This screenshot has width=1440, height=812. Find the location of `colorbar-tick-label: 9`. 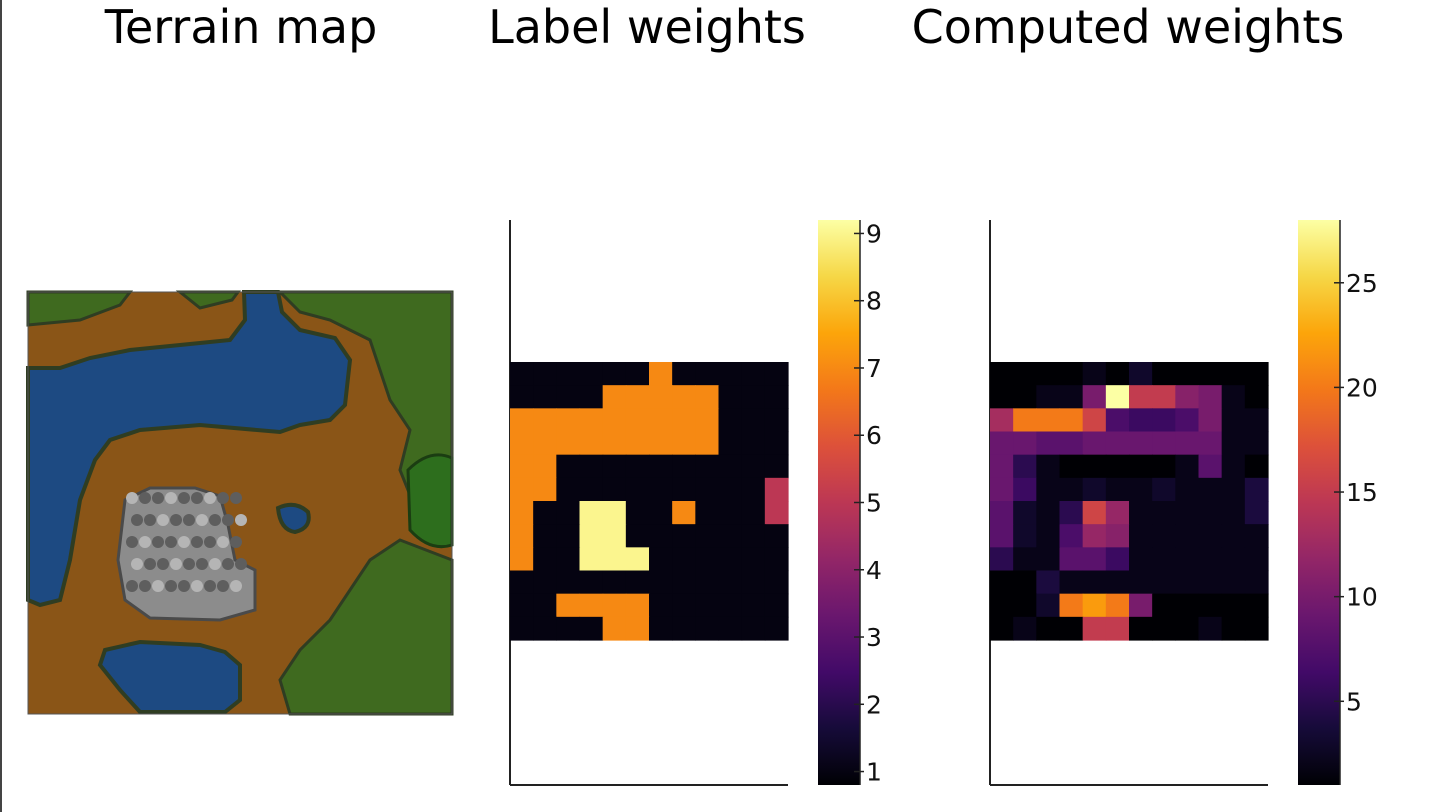

colorbar-tick-label: 9 is located at coordinates (874, 233).